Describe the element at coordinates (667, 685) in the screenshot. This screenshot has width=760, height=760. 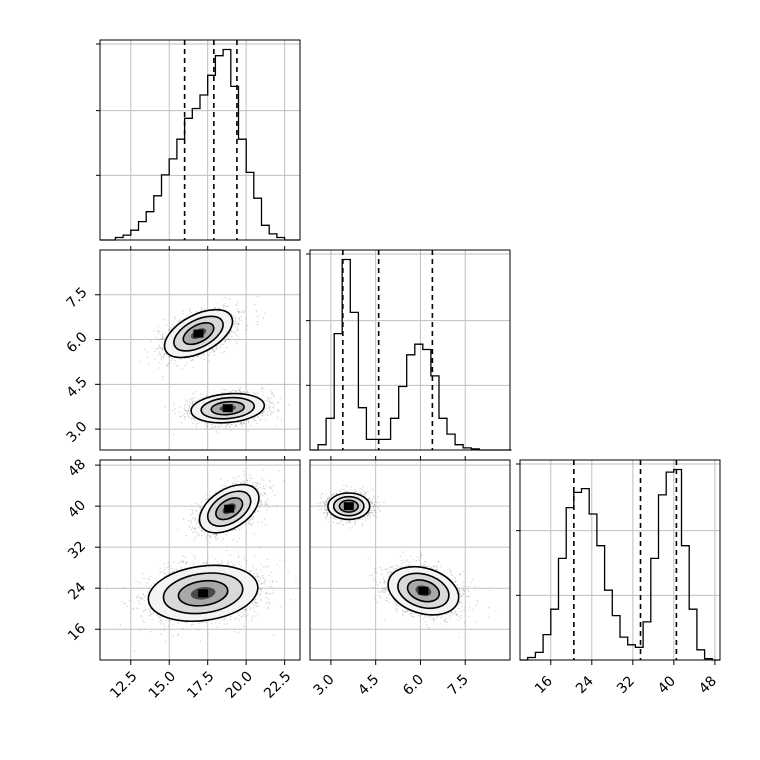
I see `xtick-label-2-3: 40` at that location.